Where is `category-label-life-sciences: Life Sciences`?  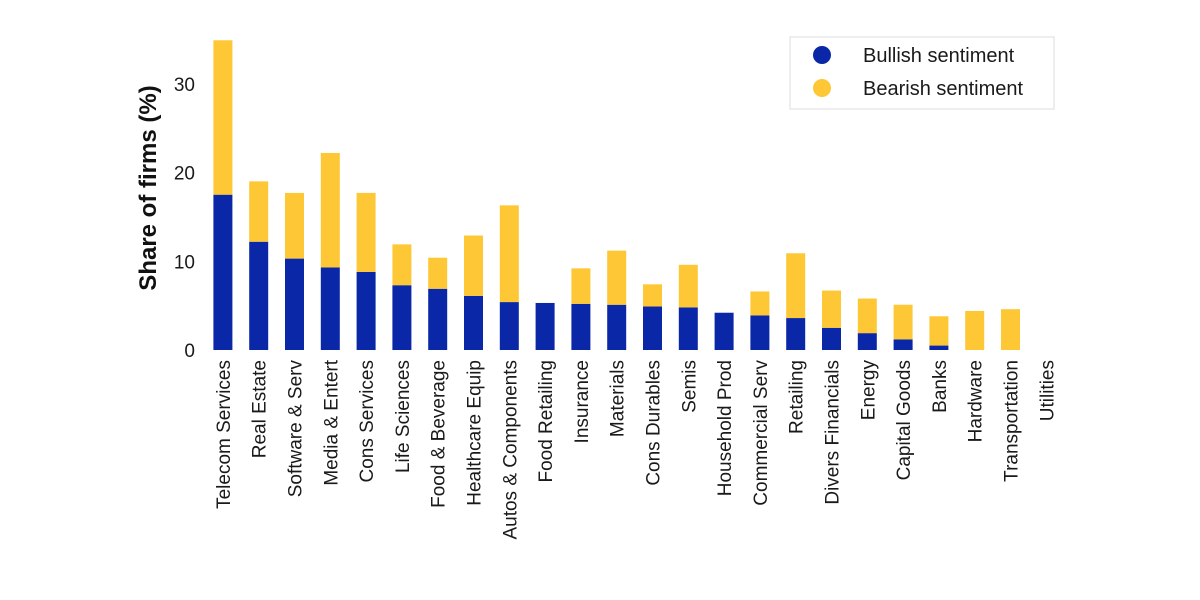
category-label-life-sciences: Life Sciences is located at coordinates (403, 416).